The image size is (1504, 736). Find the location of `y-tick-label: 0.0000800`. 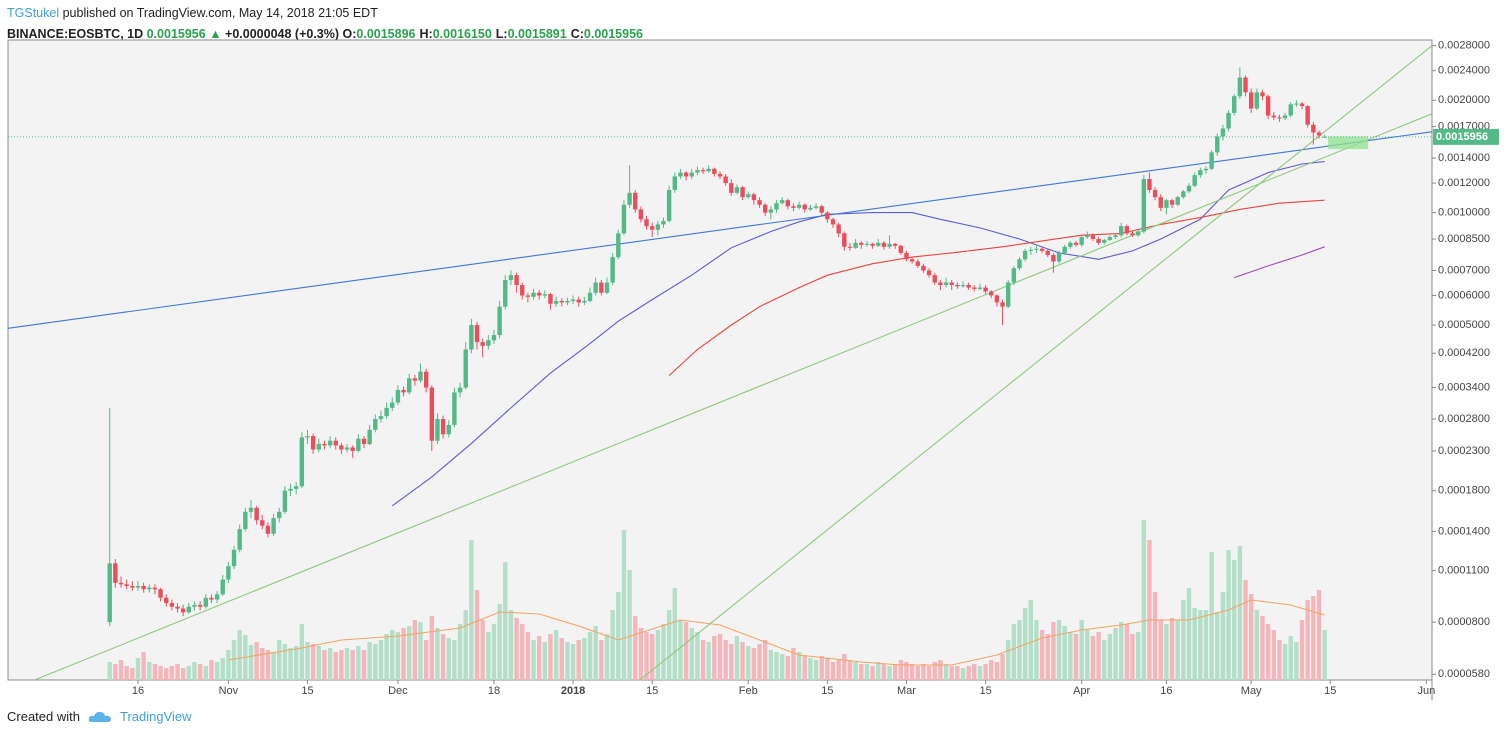

y-tick-label: 0.0000800 is located at coordinates (1464, 622).